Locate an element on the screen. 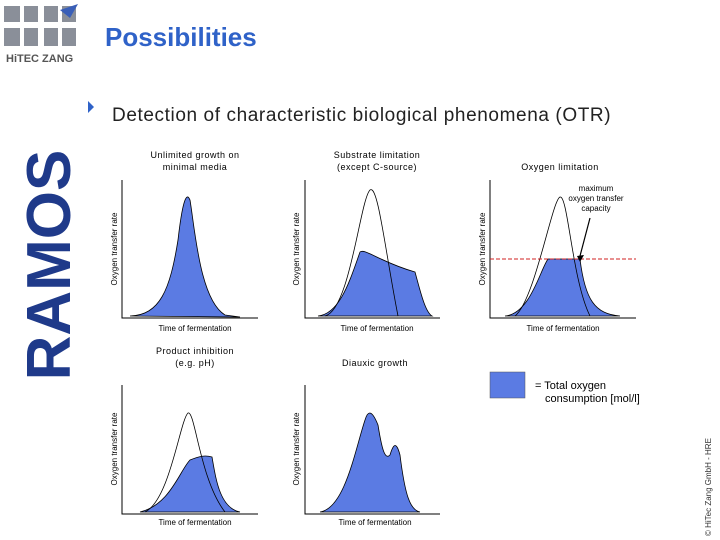 This screenshot has height=540, width=720. panel-title: Substrate limitation (except C-source) is located at coordinates (377, 161).